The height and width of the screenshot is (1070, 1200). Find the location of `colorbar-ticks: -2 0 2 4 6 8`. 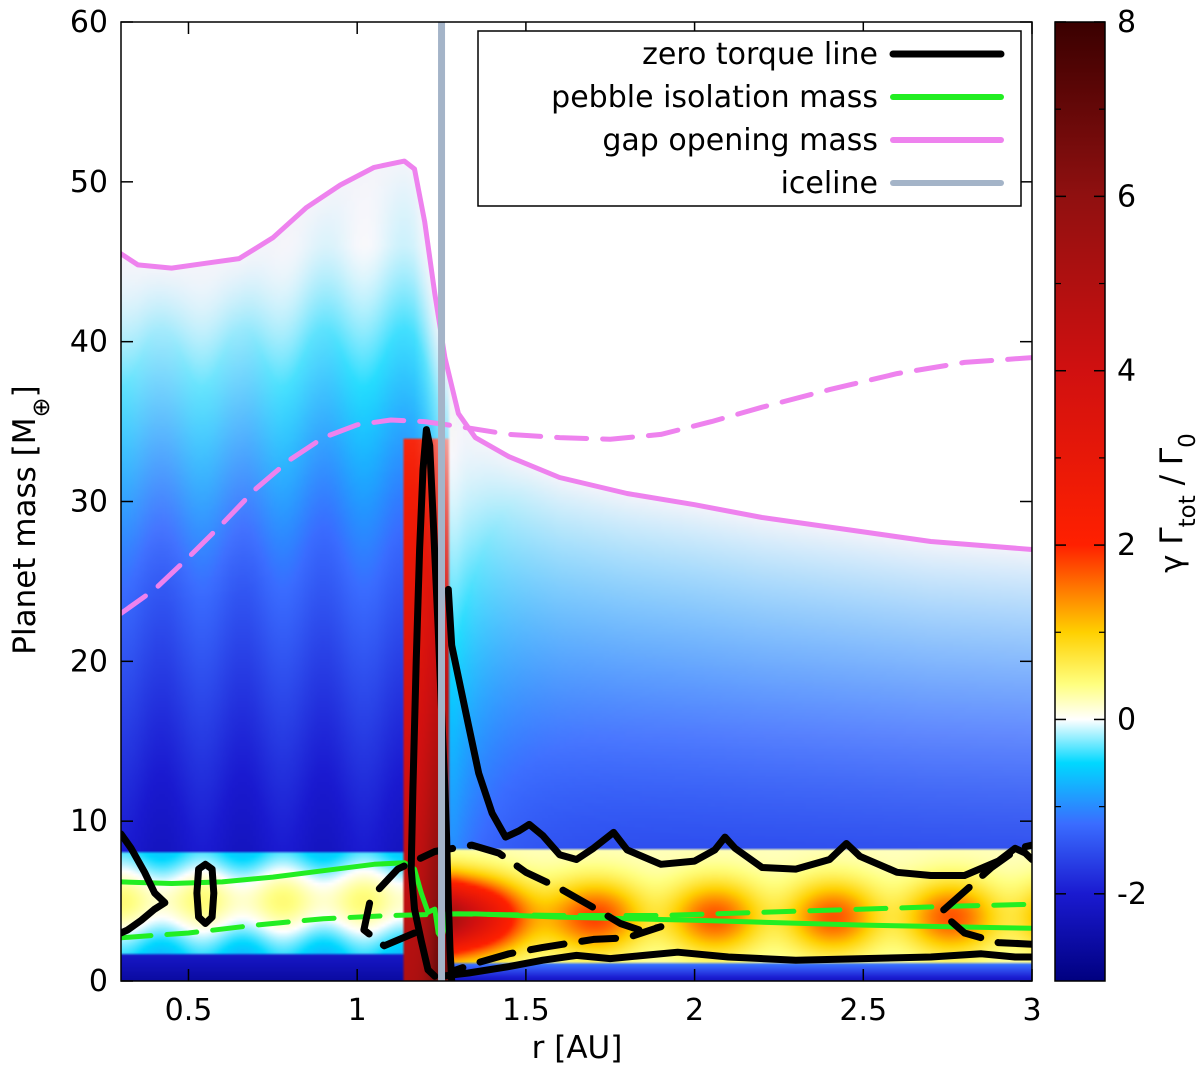

colorbar-ticks: -2 0 2 4 6 8 is located at coordinates (1101, 458).